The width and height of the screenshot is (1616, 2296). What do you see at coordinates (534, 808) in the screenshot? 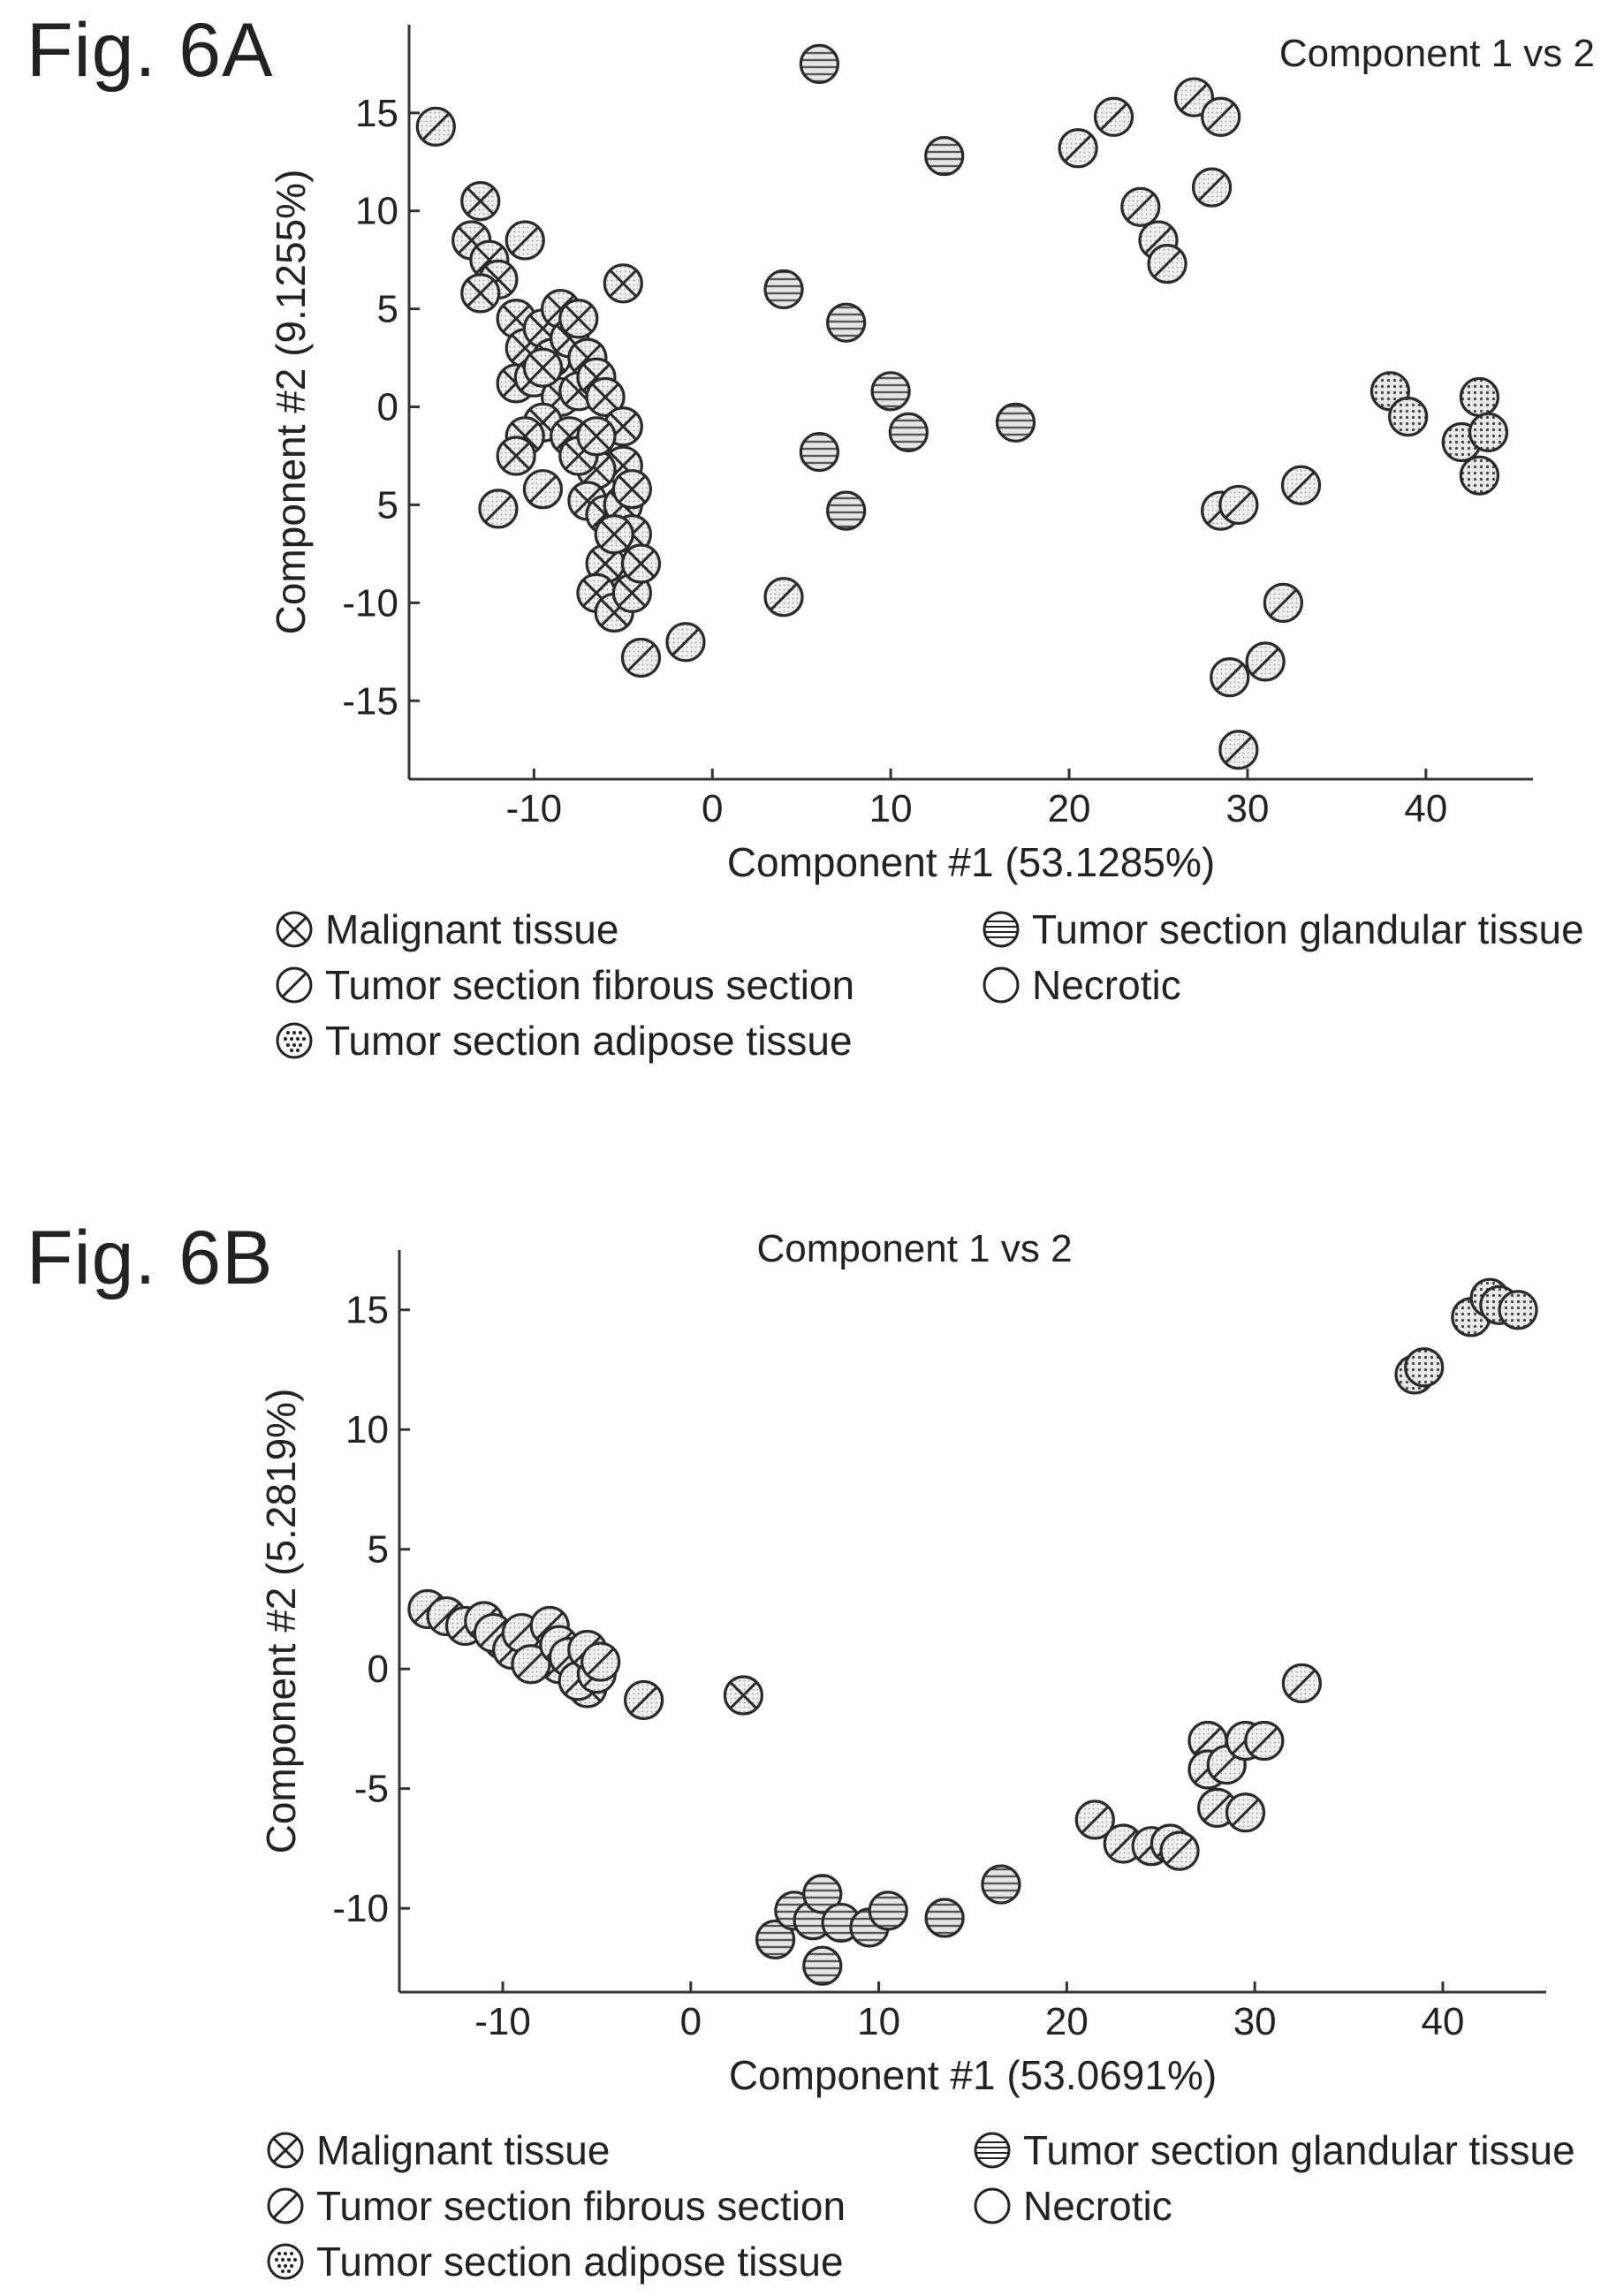
I see `x-tick-label: -10` at bounding box center [534, 808].